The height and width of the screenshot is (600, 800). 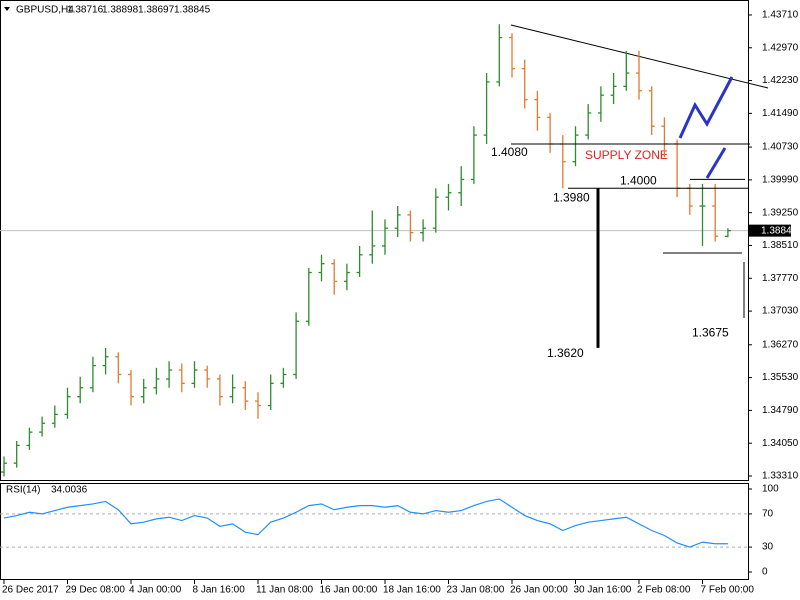 I want to click on x-tick-label: 11 Jan 08:00, so click(x=285, y=590).